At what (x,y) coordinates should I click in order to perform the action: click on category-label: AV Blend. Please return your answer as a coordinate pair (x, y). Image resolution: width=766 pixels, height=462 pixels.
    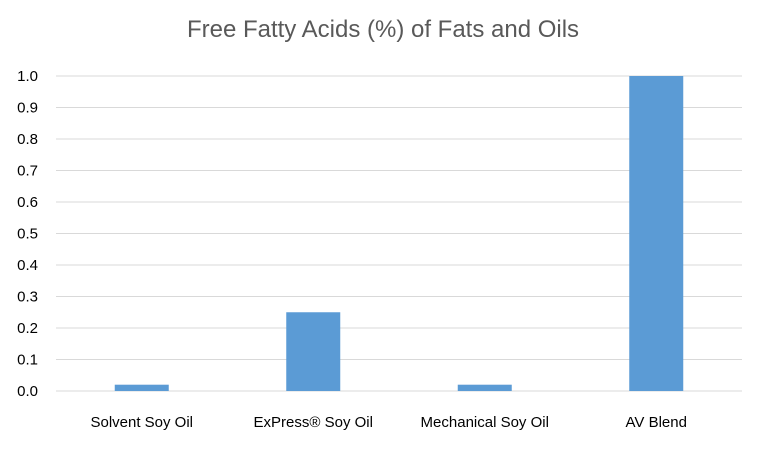
    Looking at the image, I should click on (656, 422).